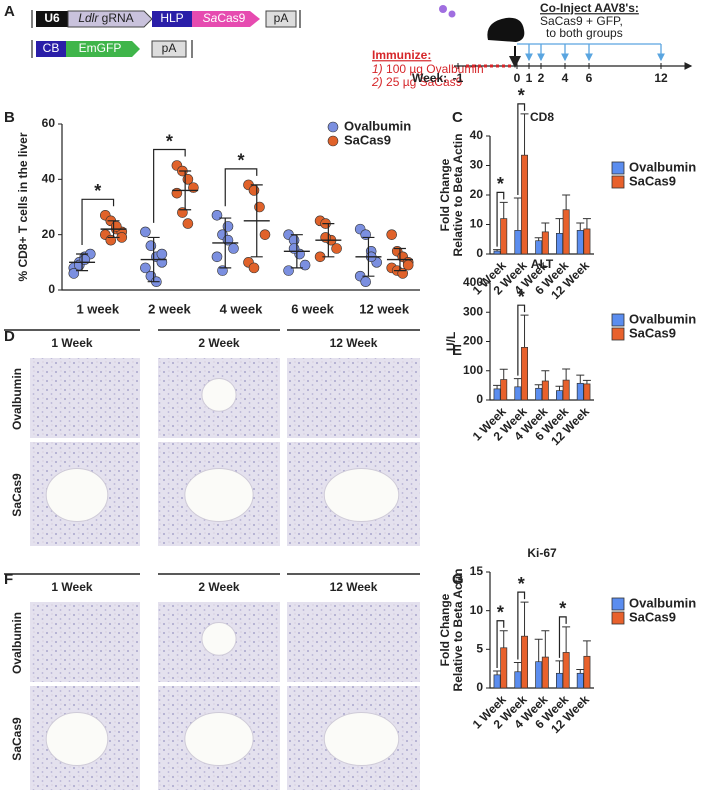 The height and width of the screenshot is (792, 727). What do you see at coordinates (51, 49) in the screenshot?
I see `cb-box` at bounding box center [51, 49].